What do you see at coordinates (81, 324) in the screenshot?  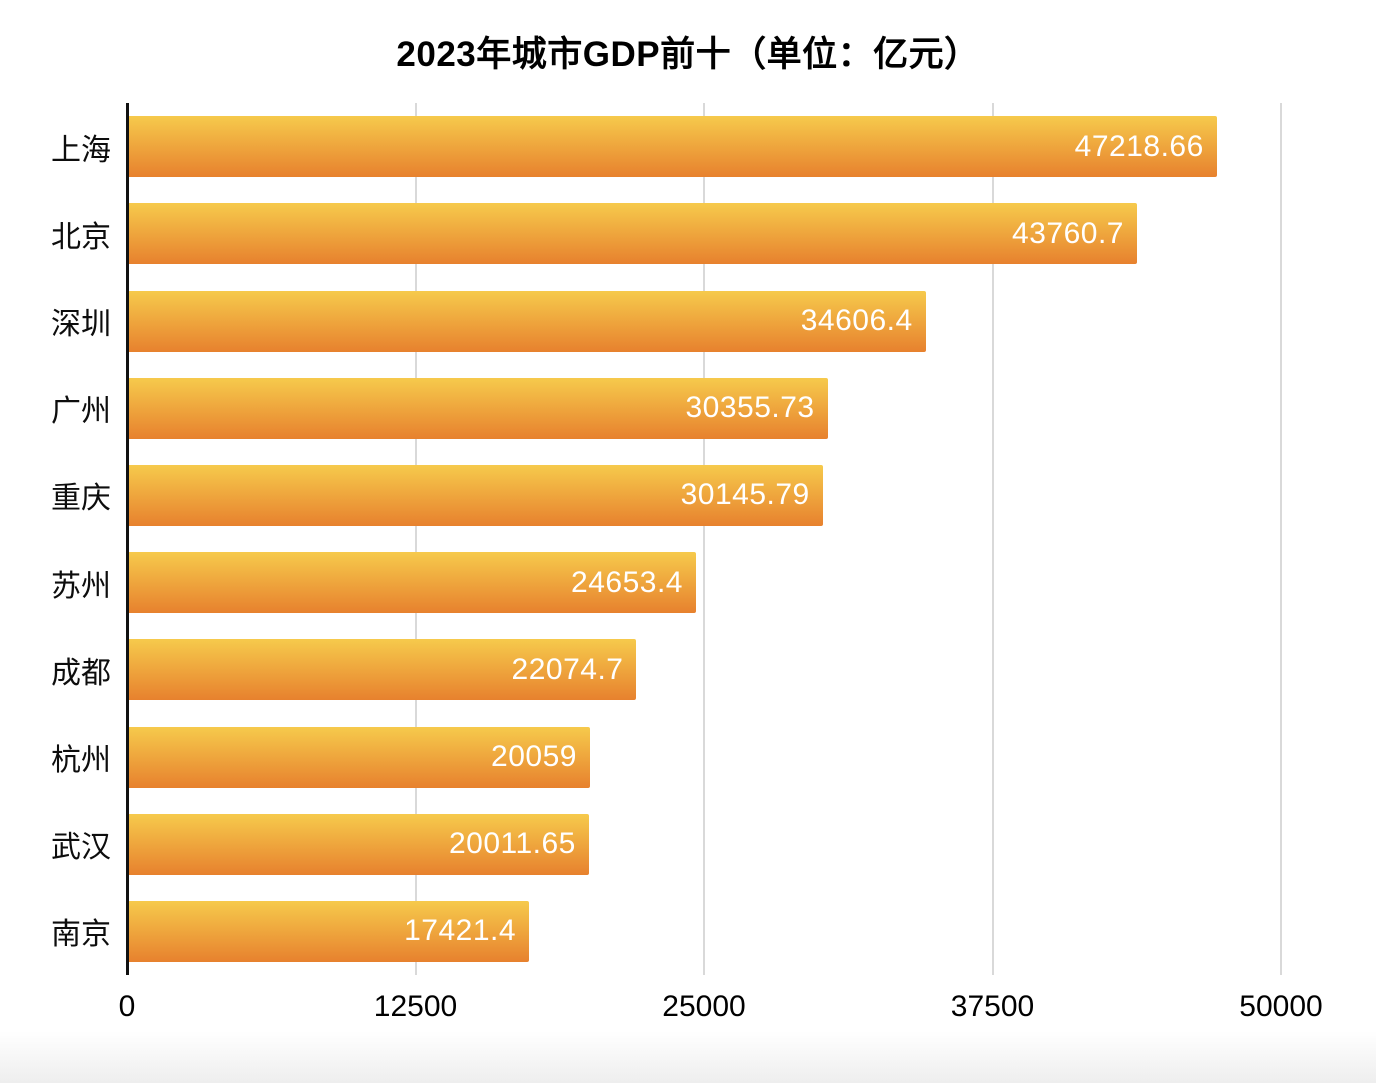 I see `category-label: 深圳` at bounding box center [81, 324].